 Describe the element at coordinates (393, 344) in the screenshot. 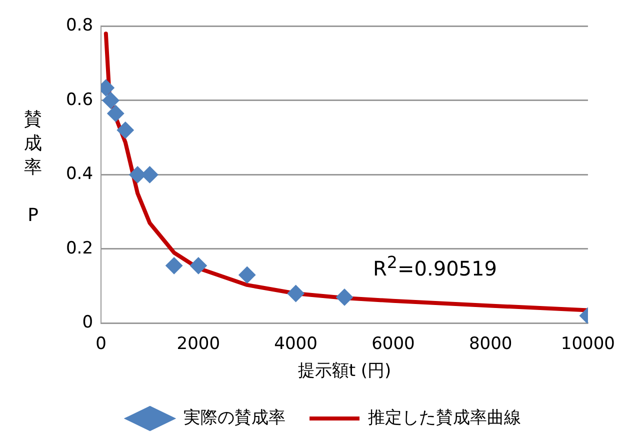

I see `x-tick-label: 6000` at that location.